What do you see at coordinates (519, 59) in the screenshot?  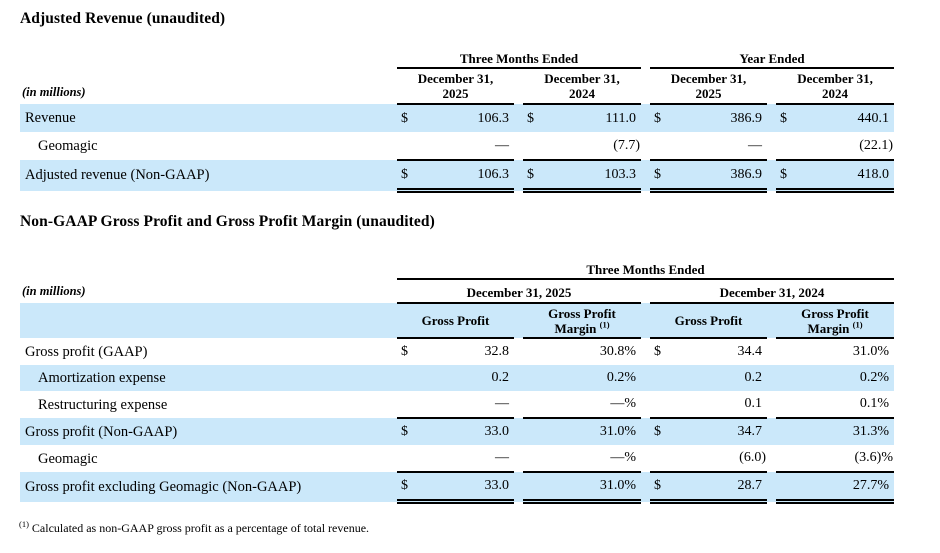 I see `group-header-three-months: Three Months Ended` at bounding box center [519, 59].